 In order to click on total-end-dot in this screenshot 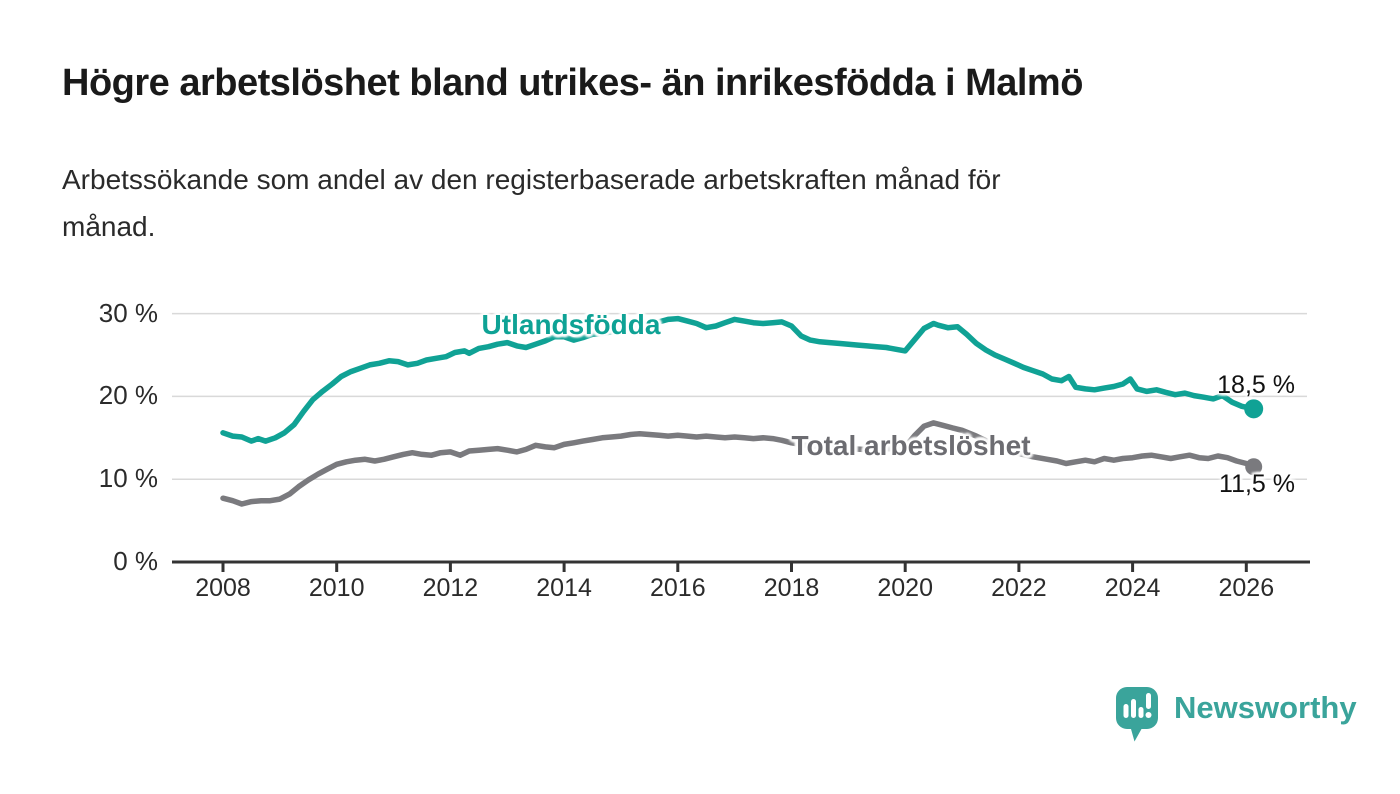, I will do `click(1254, 467)`.